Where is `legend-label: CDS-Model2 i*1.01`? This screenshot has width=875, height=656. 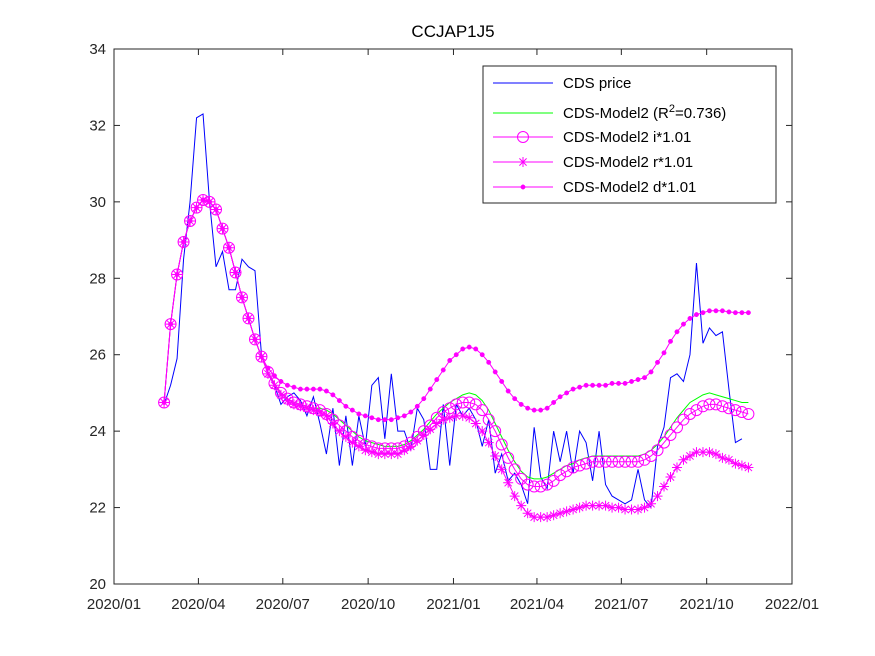
legend-label: CDS-Model2 i*1.01 is located at coordinates (627, 137).